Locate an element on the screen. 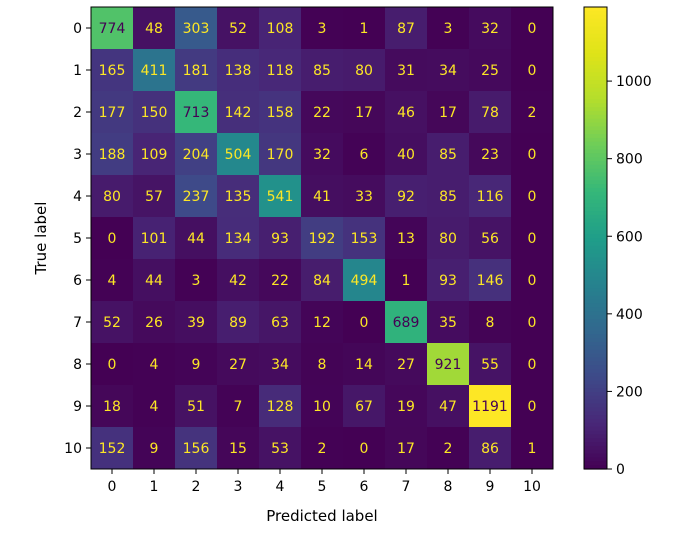 This screenshot has height=536, width=673. y-tick-label: 5 is located at coordinates (77, 239).